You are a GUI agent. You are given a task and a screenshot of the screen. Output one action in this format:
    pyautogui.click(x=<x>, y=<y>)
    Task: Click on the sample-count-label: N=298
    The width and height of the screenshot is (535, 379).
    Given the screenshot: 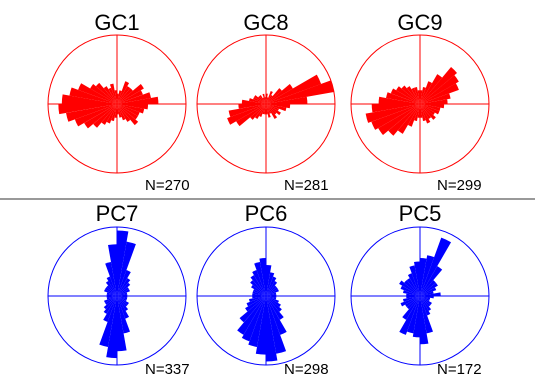 What is the action you would take?
    pyautogui.click(x=306, y=369)
    